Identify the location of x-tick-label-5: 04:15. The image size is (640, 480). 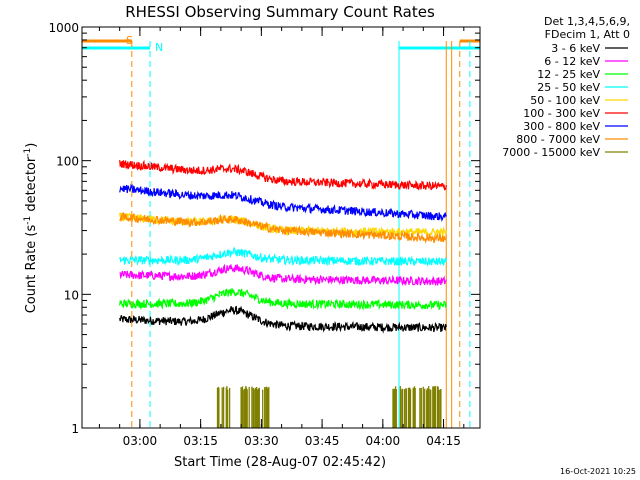
(443, 441).